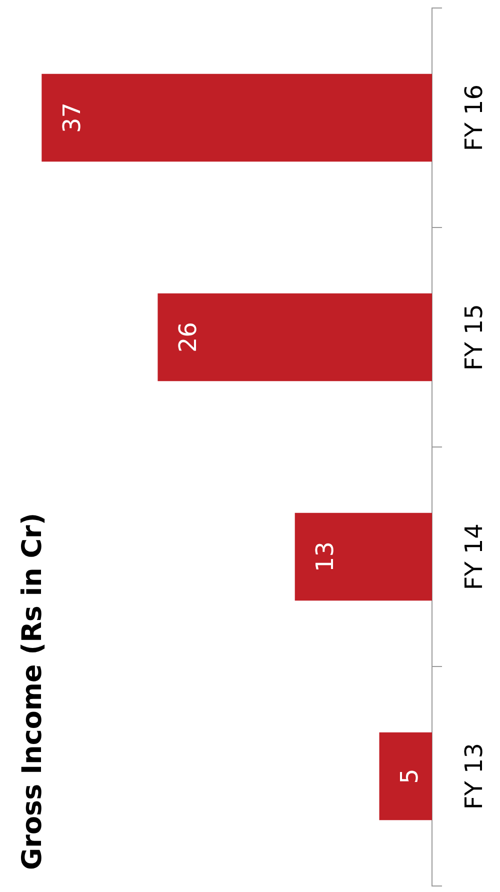 The width and height of the screenshot is (500, 892). What do you see at coordinates (409, 776) in the screenshot?
I see `data-label: 5` at bounding box center [409, 776].